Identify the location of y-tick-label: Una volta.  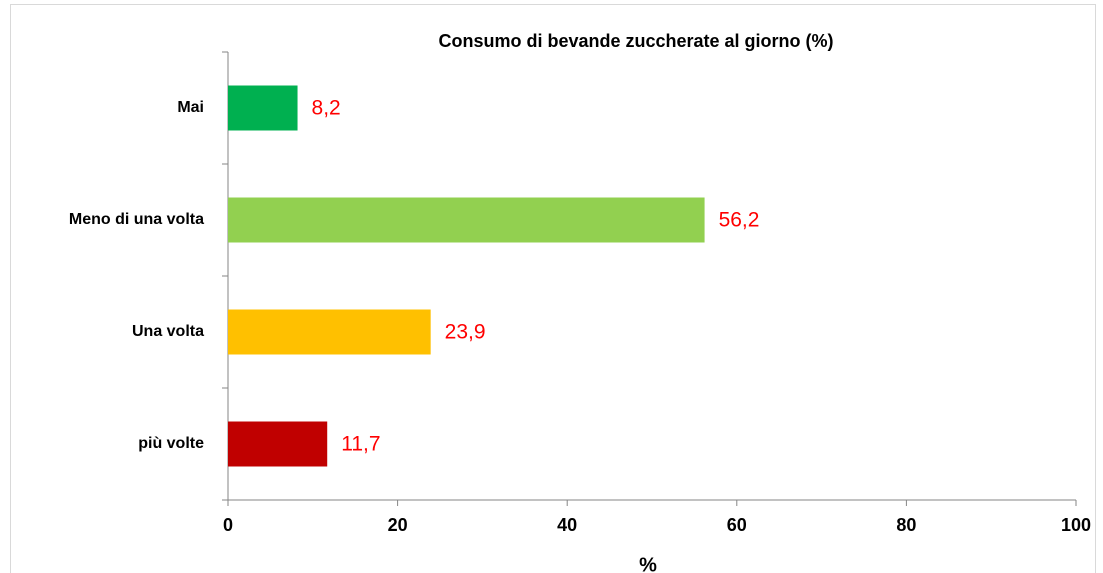
(168, 331).